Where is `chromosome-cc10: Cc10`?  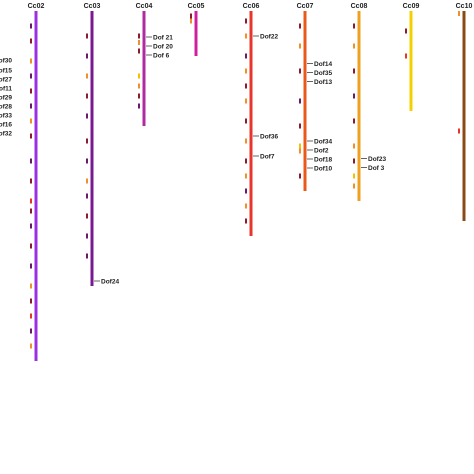
chromosome-cc10: Cc10 is located at coordinates (464, 112).